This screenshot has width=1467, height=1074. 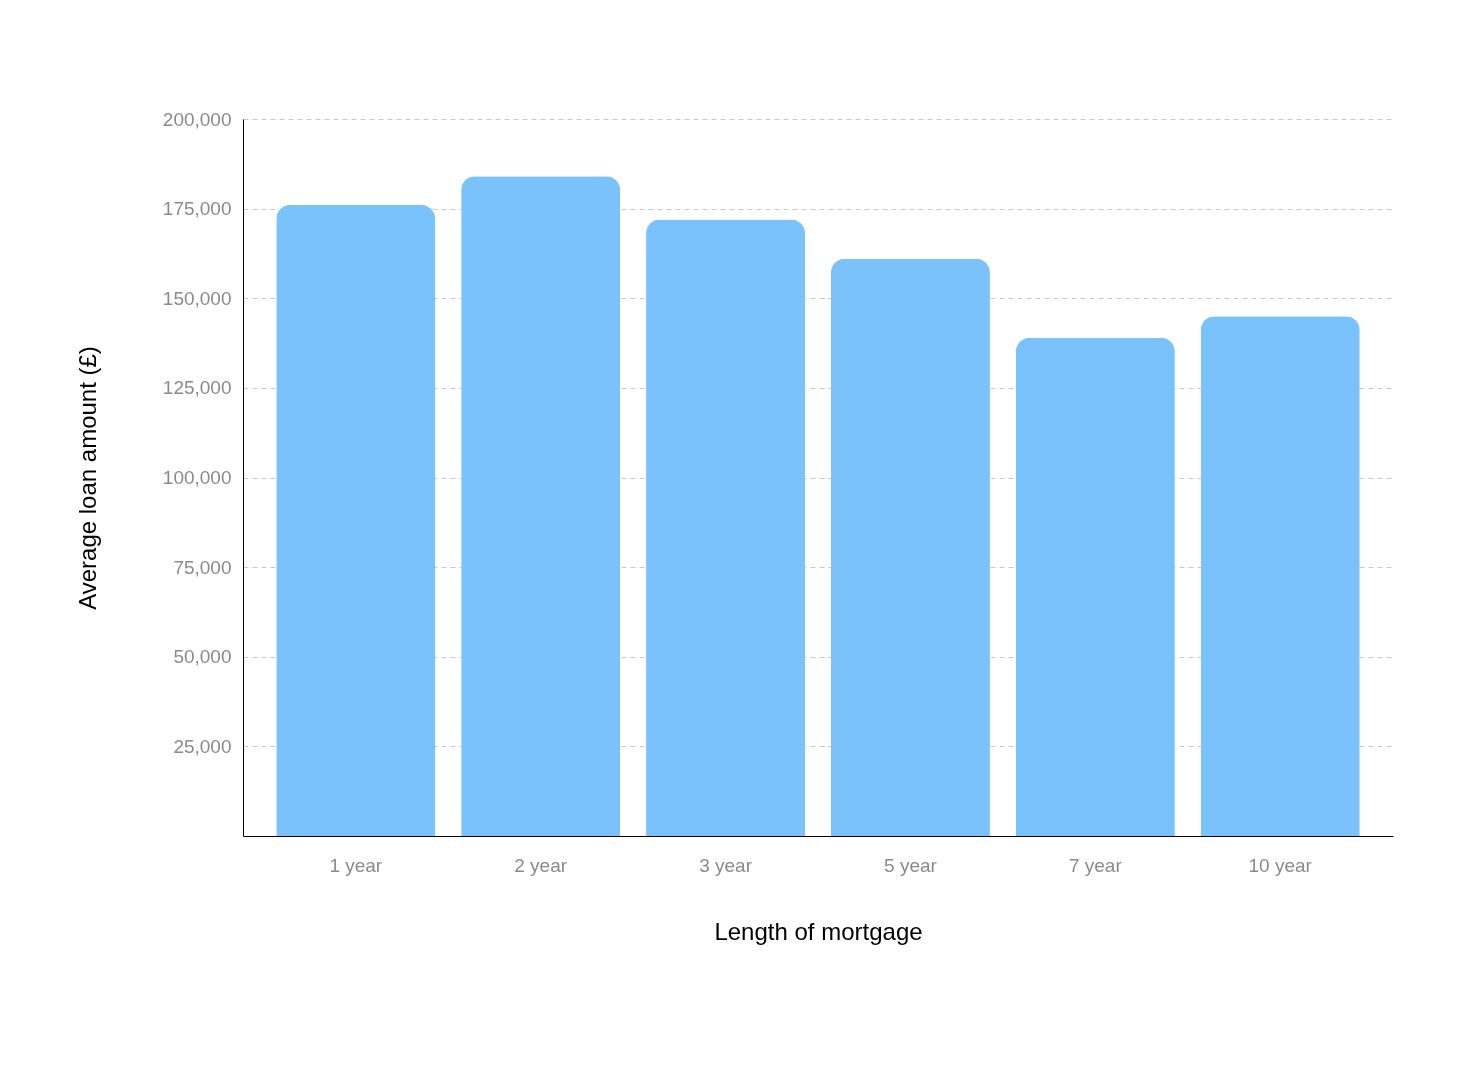 What do you see at coordinates (202, 567) in the screenshot?
I see `y-tick-label: 75,000` at bounding box center [202, 567].